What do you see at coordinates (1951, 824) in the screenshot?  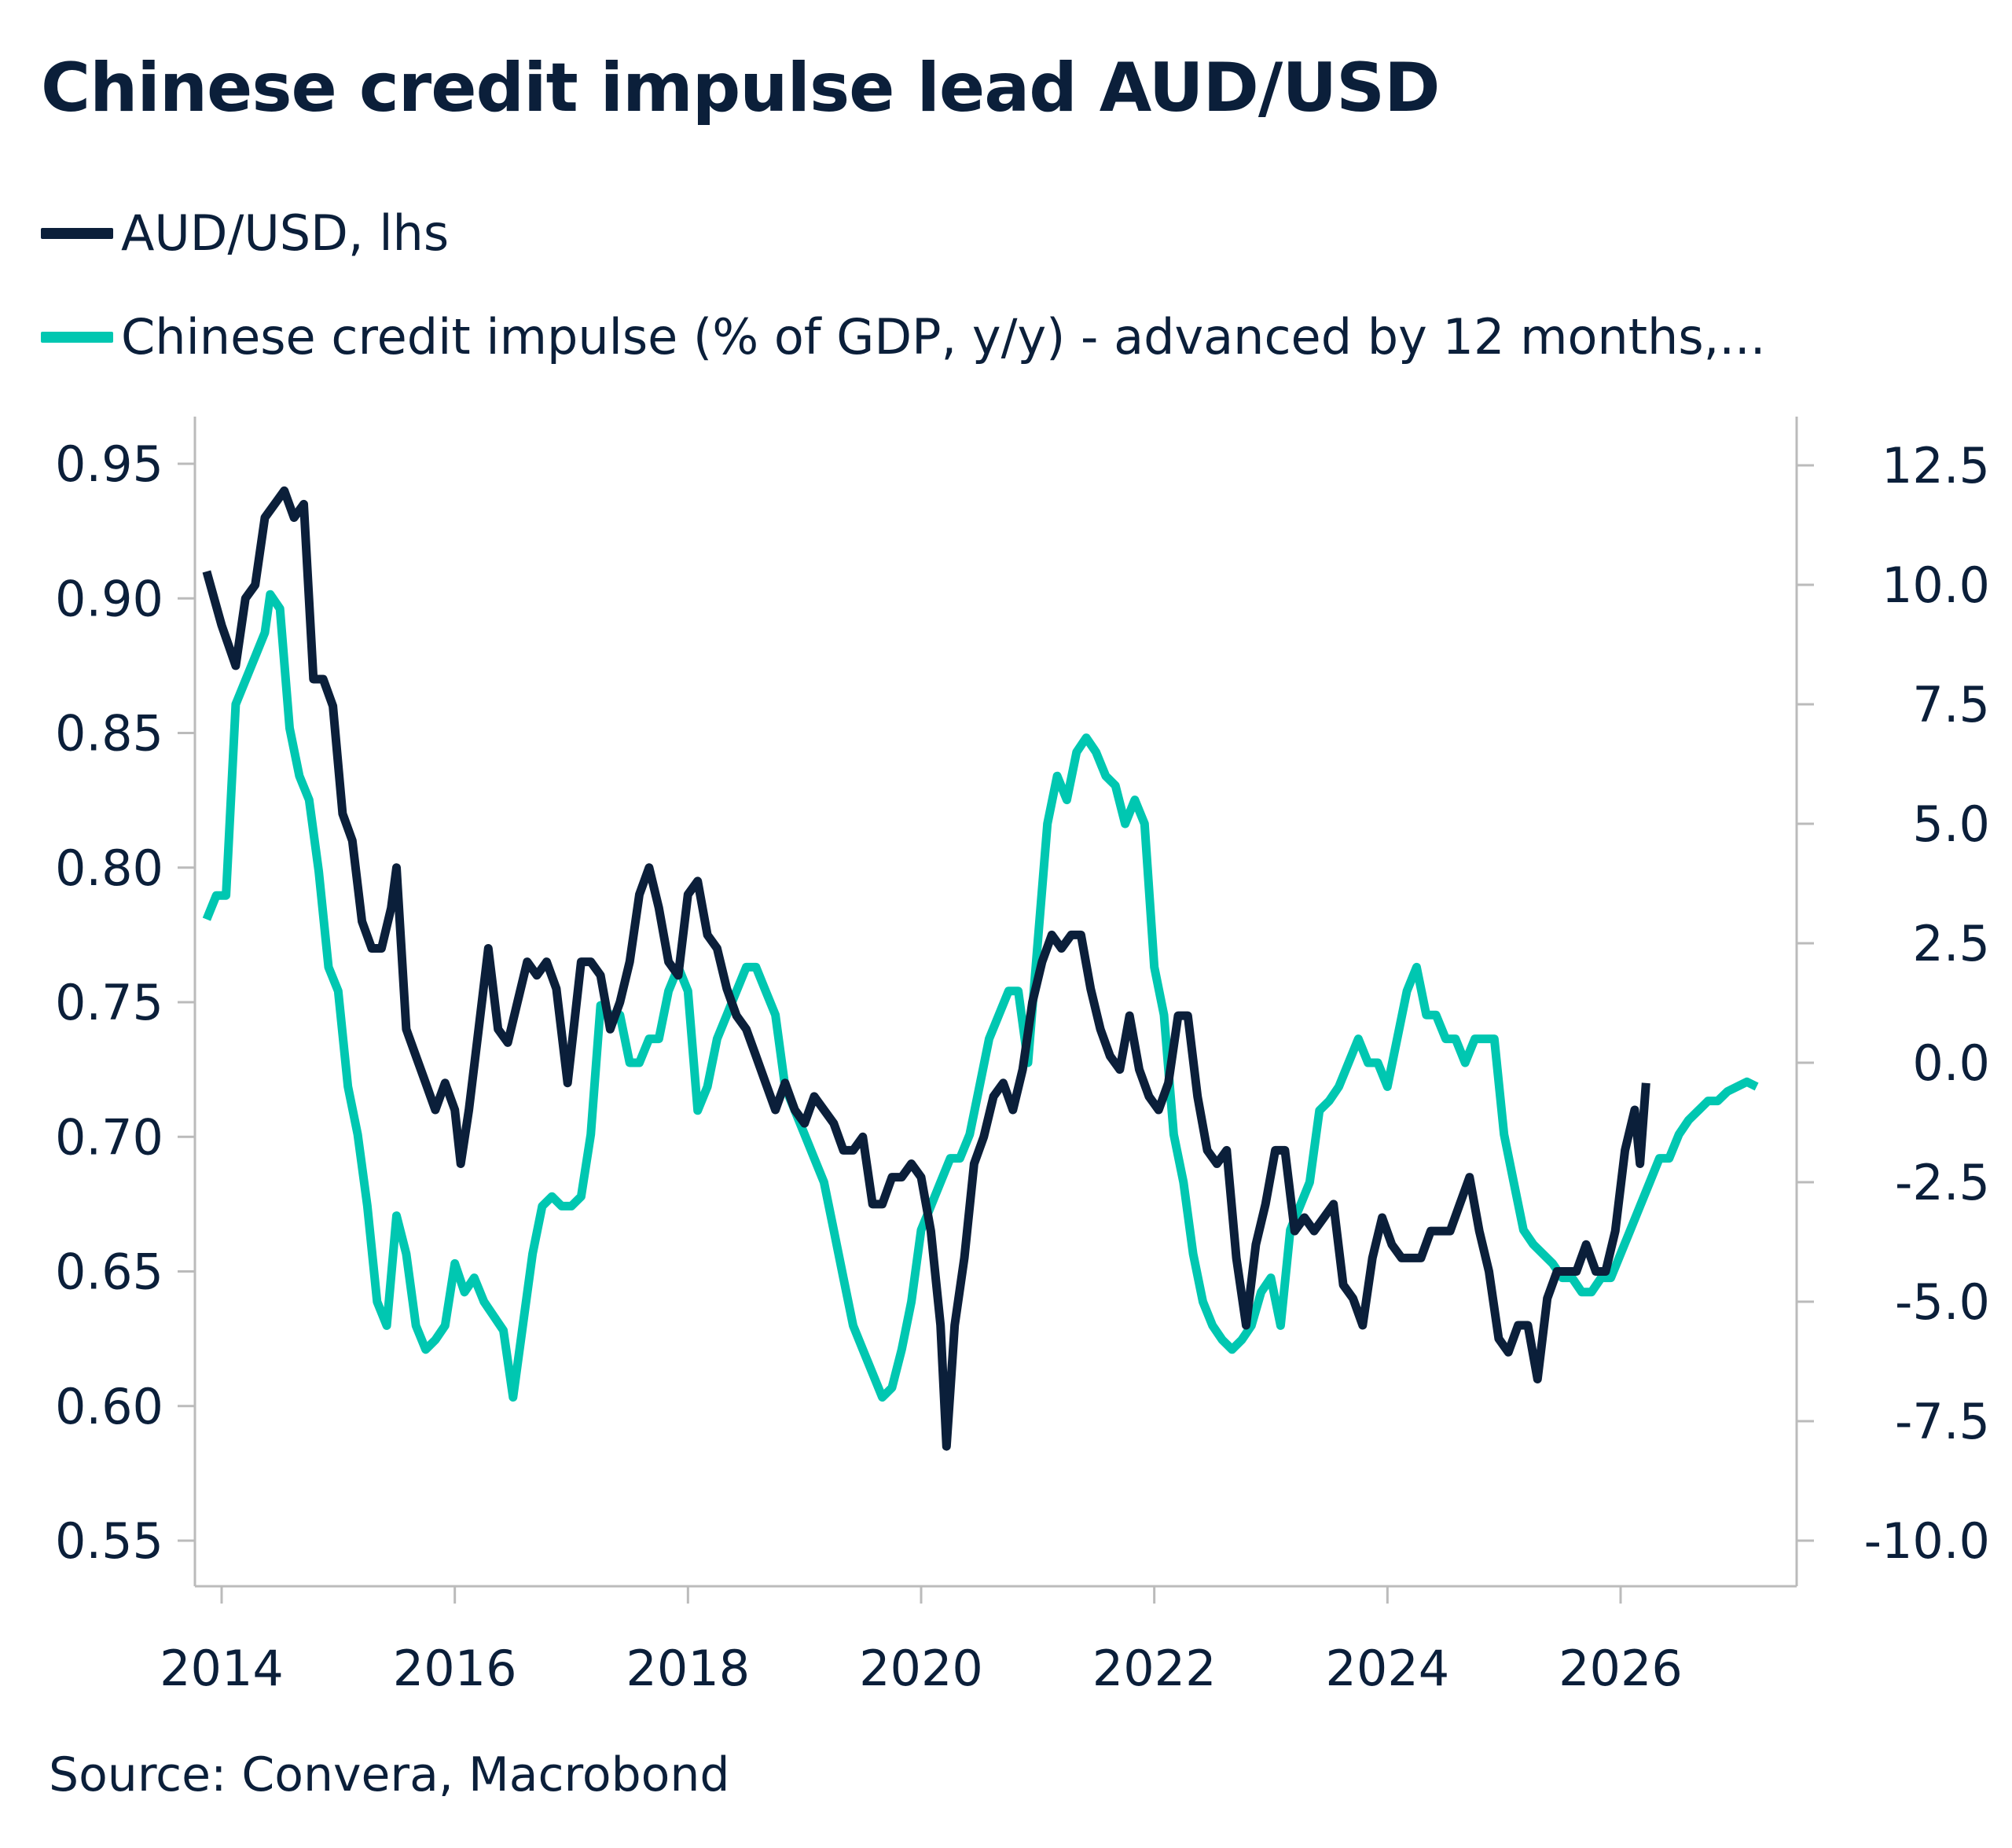 I see `right-tick-label: 5.0` at bounding box center [1951, 824].